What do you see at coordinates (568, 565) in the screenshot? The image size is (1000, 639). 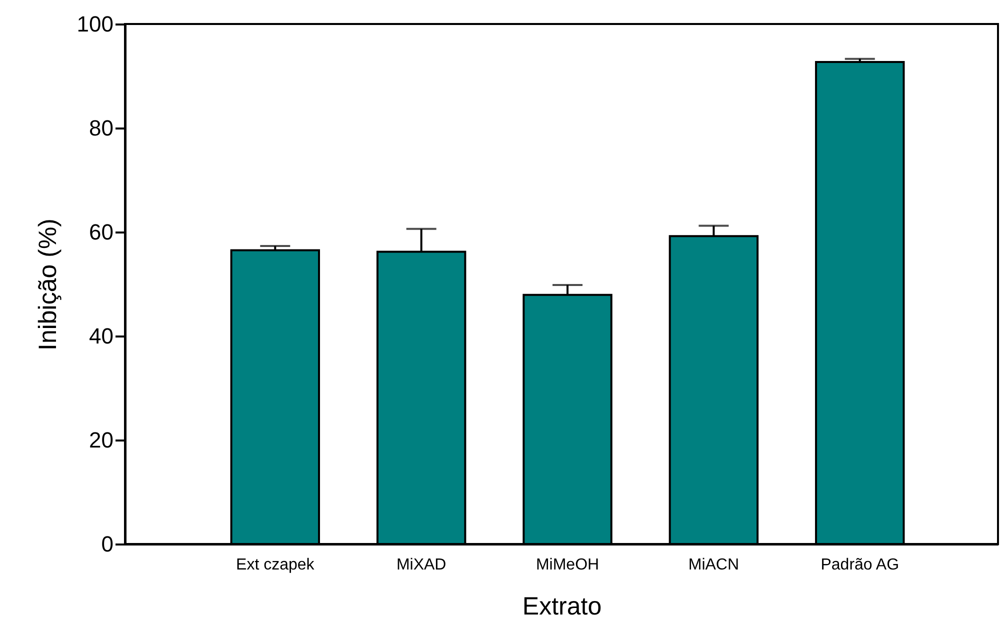 I see `x-tick-label: MiMeOH` at bounding box center [568, 565].